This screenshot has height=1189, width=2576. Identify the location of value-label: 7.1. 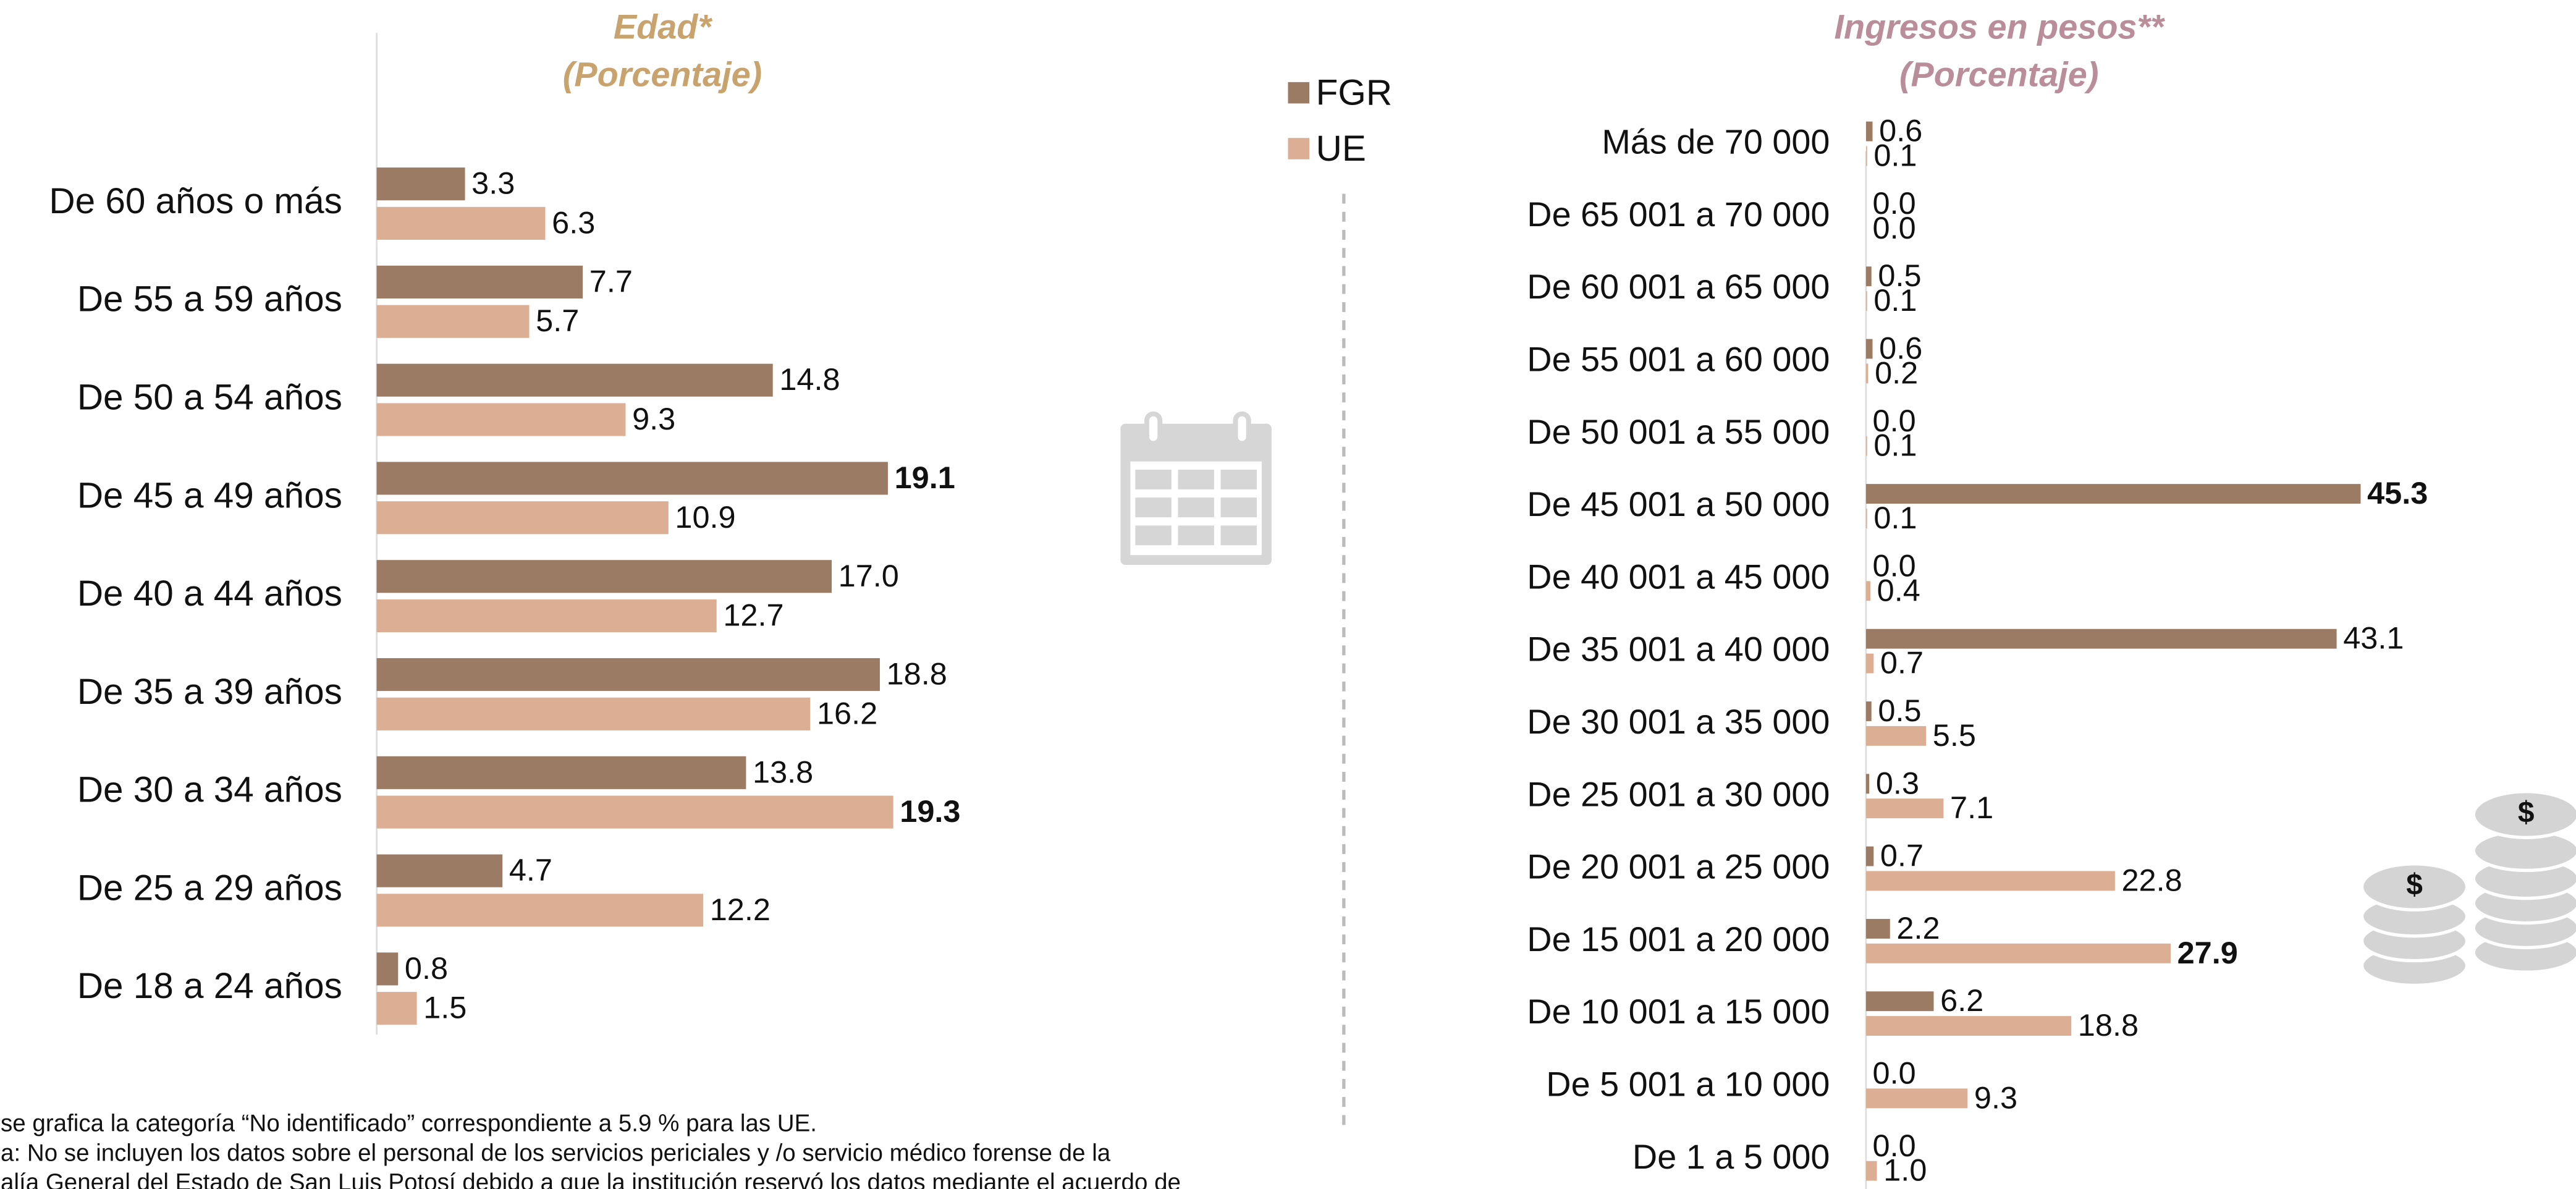
(1971, 807).